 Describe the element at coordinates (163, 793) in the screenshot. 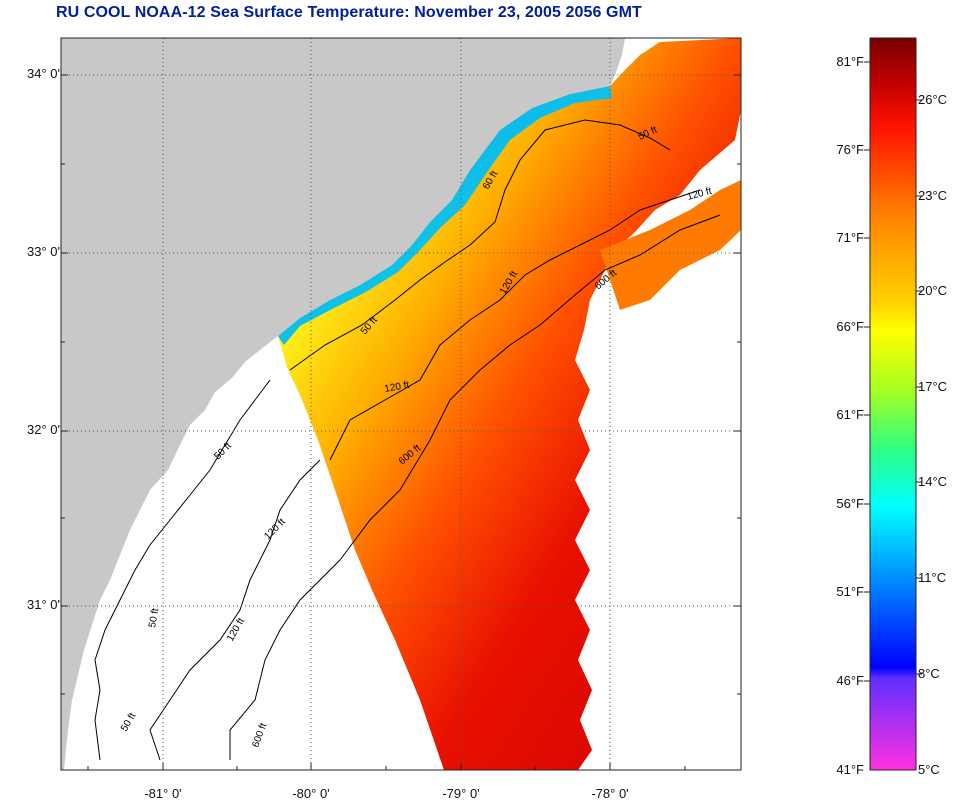

I see `lon-label-81: -81° 0'` at that location.